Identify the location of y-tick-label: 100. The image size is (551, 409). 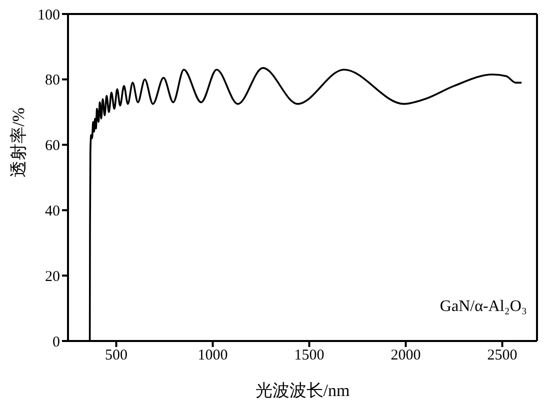
(49, 15).